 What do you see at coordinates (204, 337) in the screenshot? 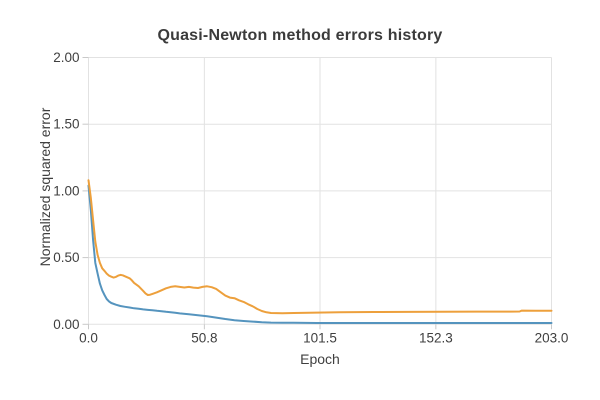
I see `x-tick-label: 50.8` at bounding box center [204, 337].